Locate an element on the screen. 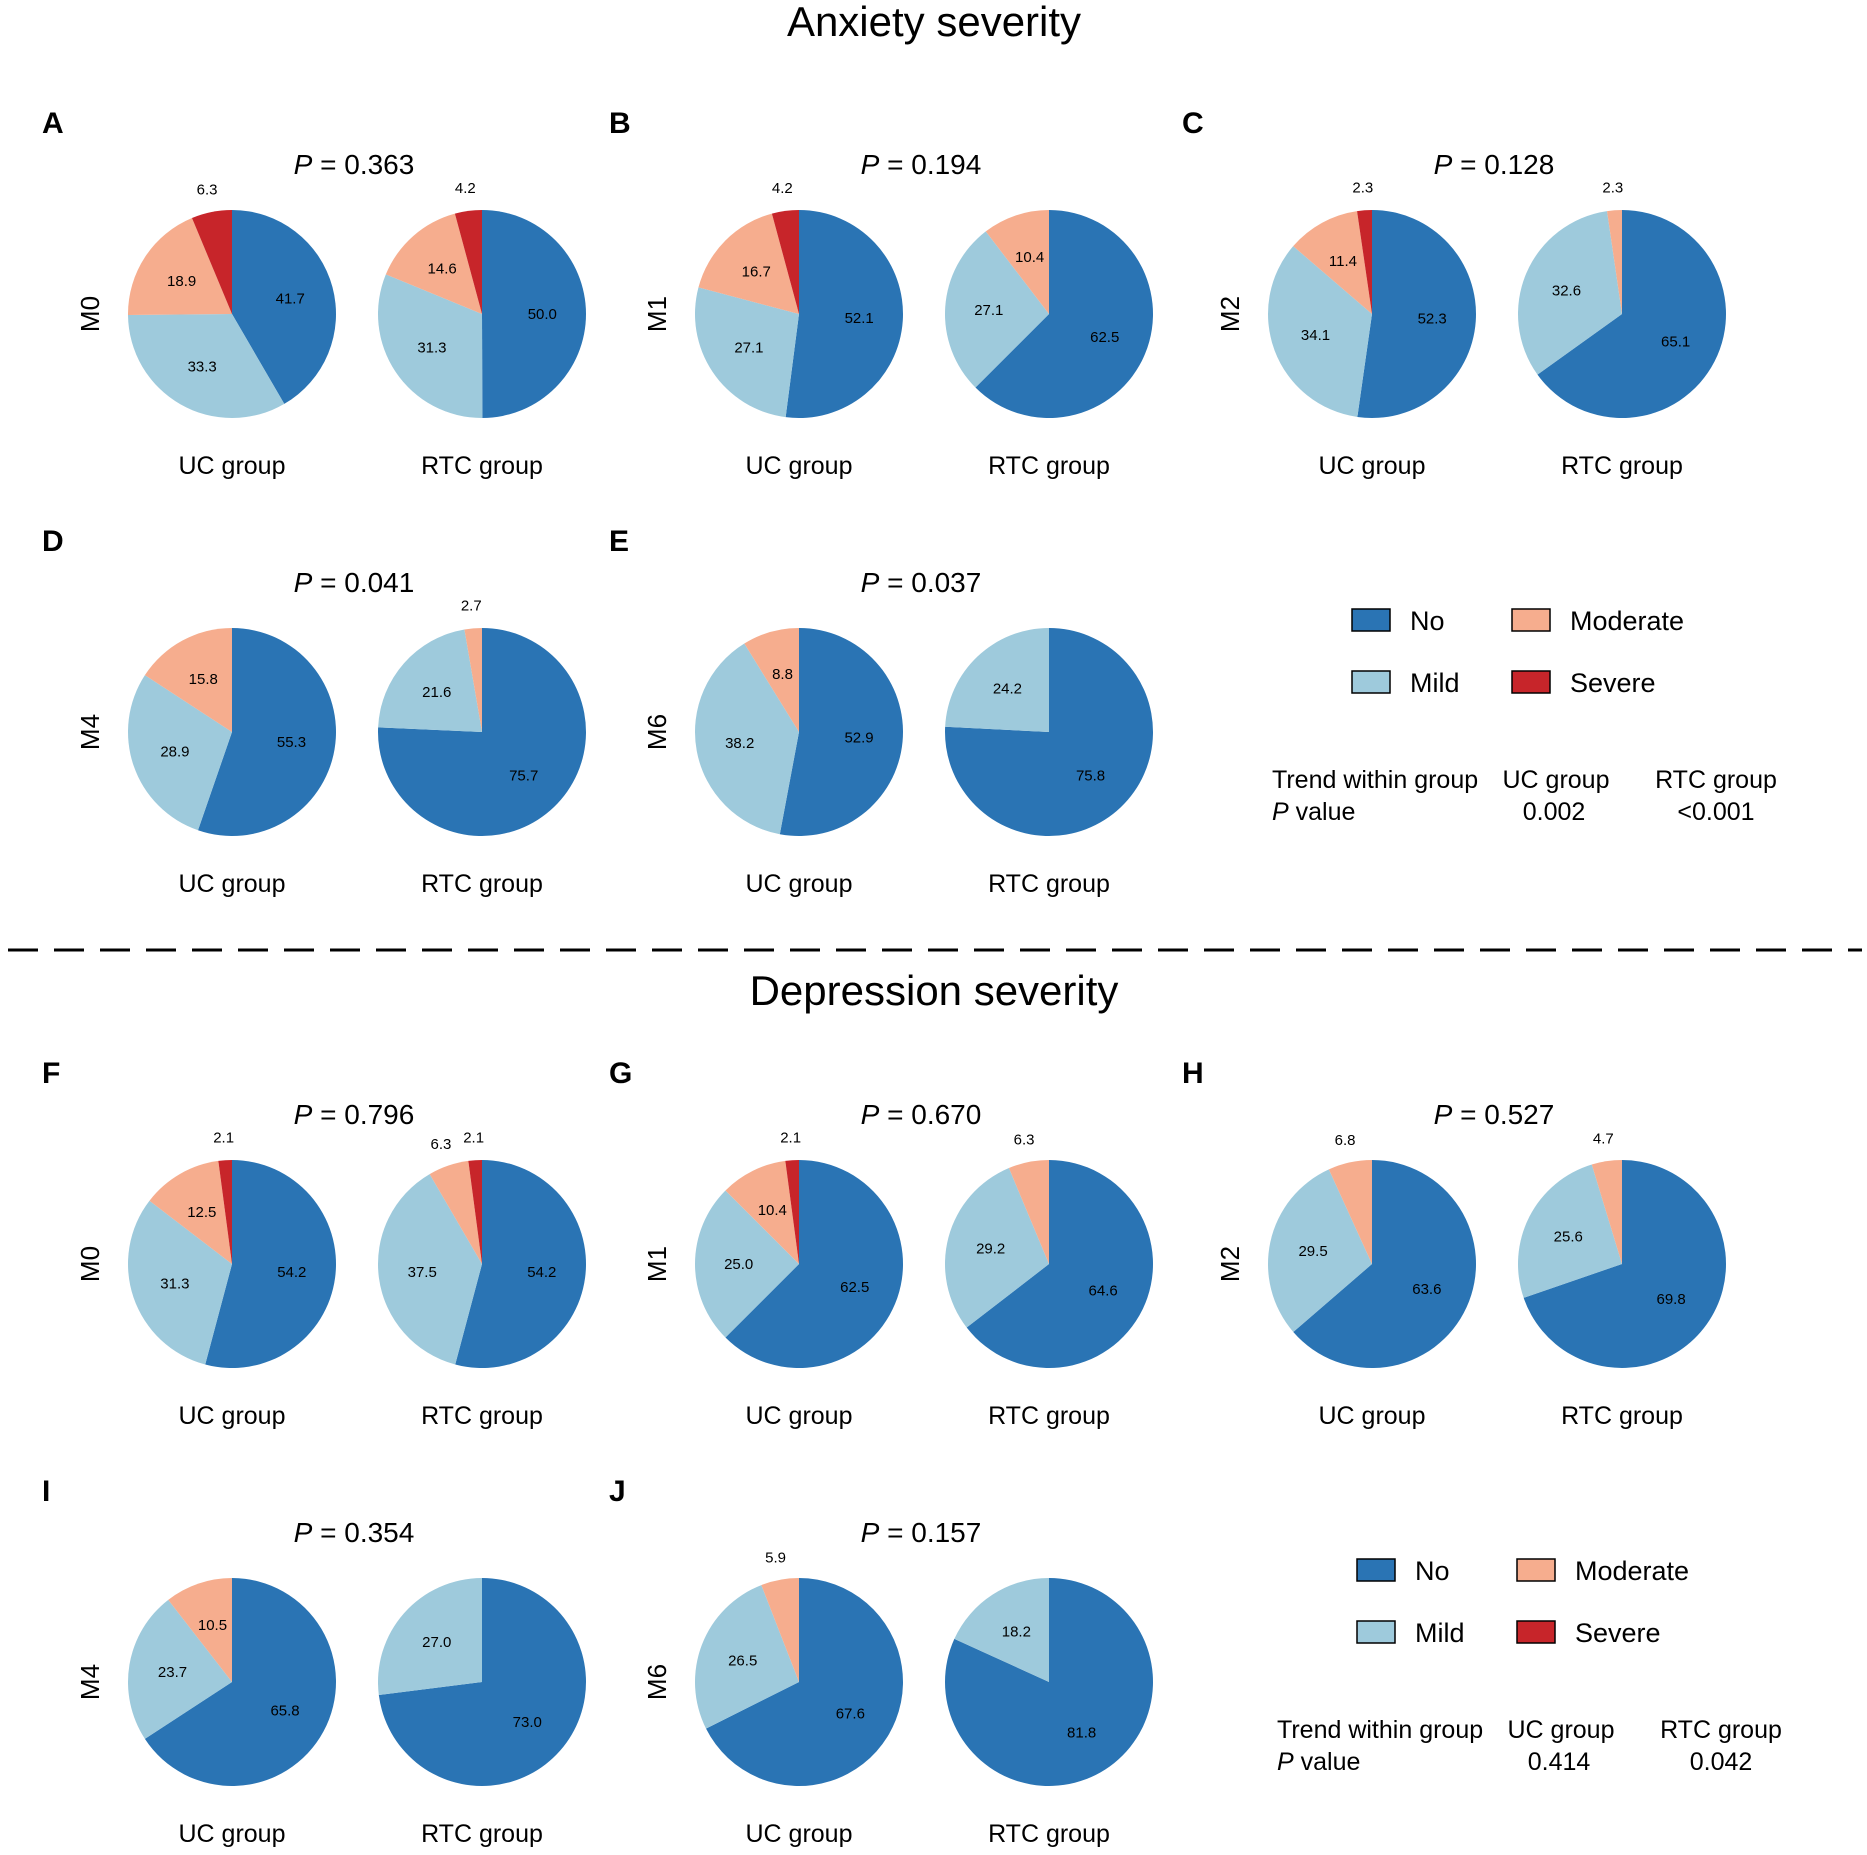 The image size is (1867, 1855). slice-label-no: 52.9 is located at coordinates (858, 738).